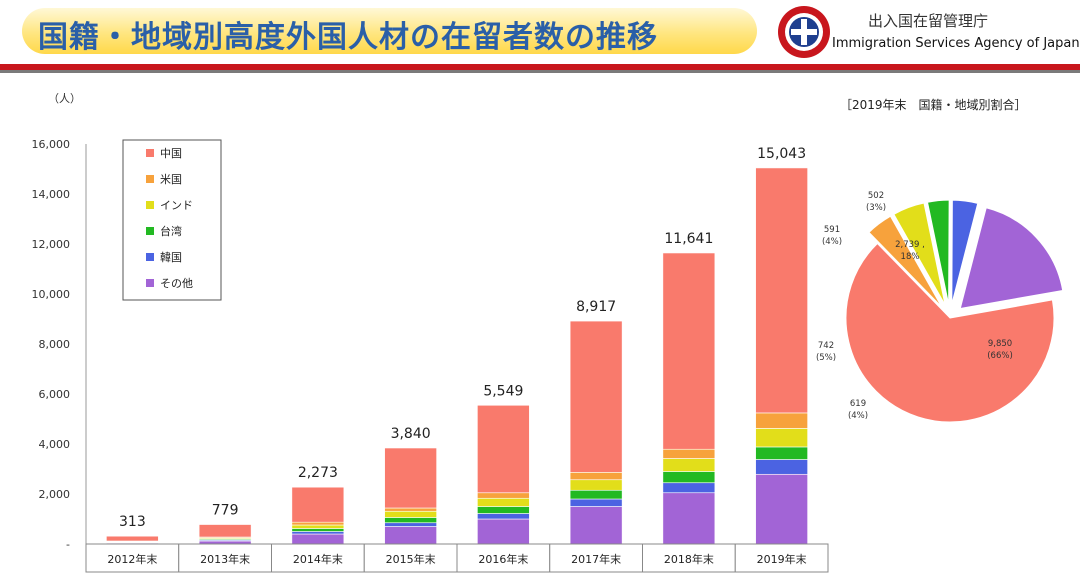  I want to click on pie-value-label: 742, so click(826, 346).